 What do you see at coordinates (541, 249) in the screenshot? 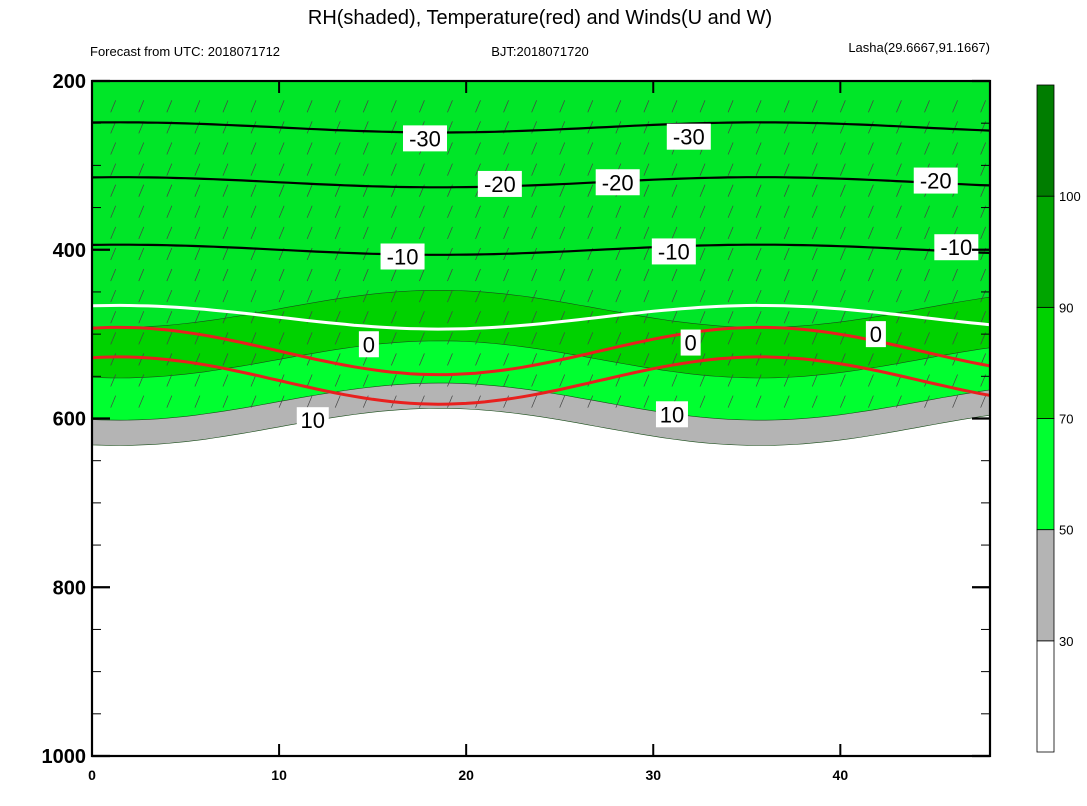
I see `isotherm-line-minus10` at bounding box center [541, 249].